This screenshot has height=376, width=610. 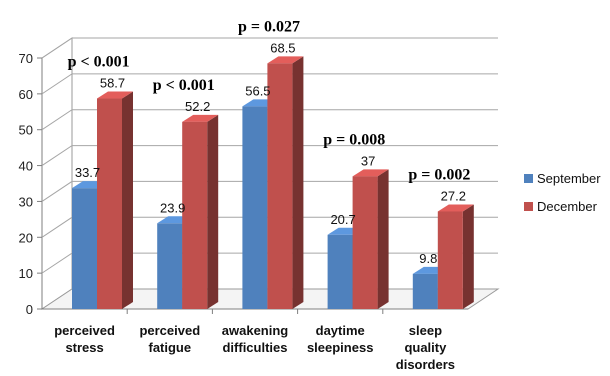 I want to click on data-label-december-0: 58.7, so click(x=112, y=83).